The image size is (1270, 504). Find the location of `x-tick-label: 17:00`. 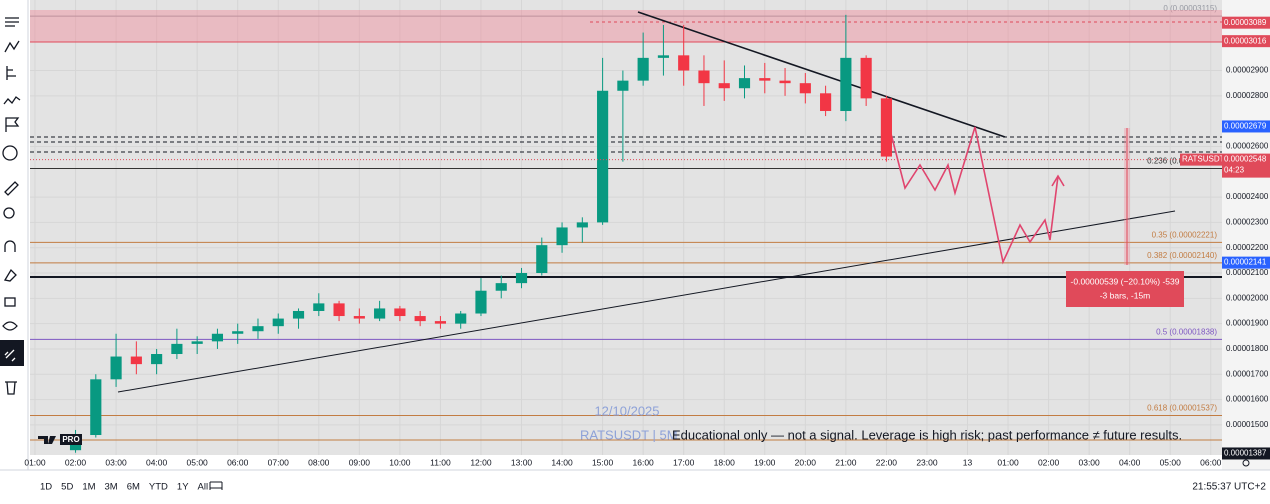

x-tick-label: 17:00 is located at coordinates (684, 462).